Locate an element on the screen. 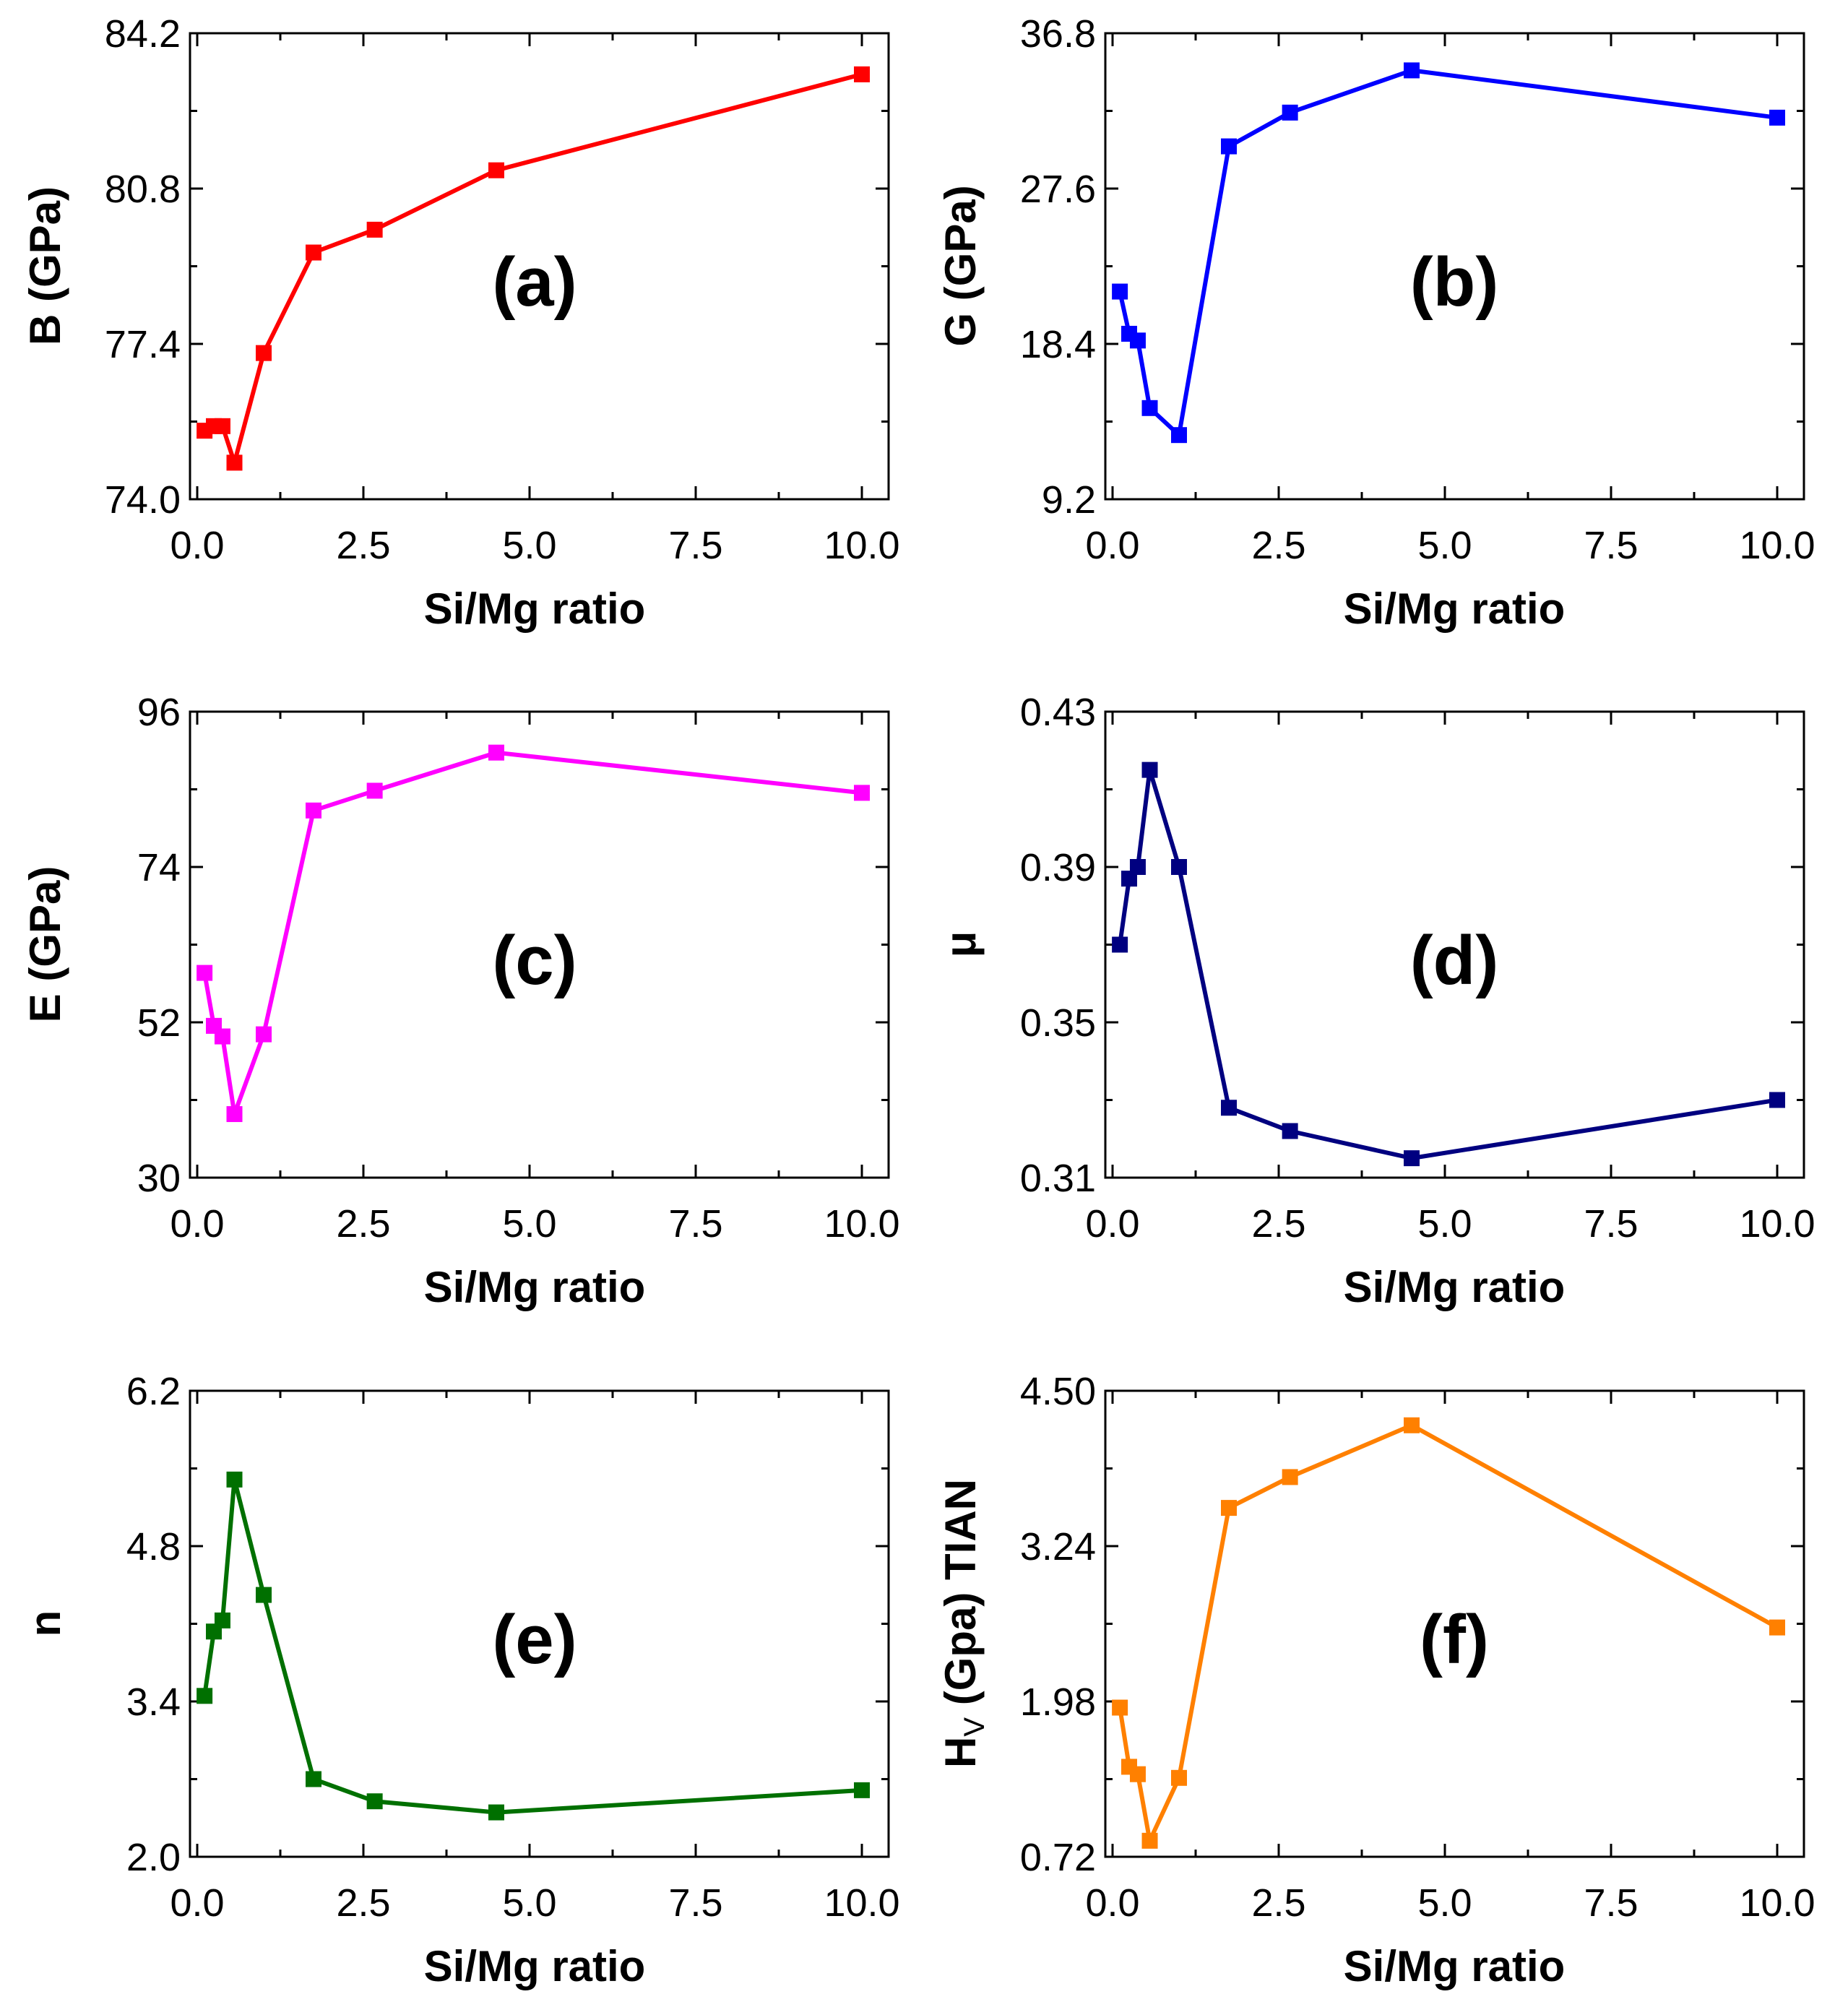 This screenshot has height=2002, width=1848. panel-label: (d) is located at coordinates (1454, 960).